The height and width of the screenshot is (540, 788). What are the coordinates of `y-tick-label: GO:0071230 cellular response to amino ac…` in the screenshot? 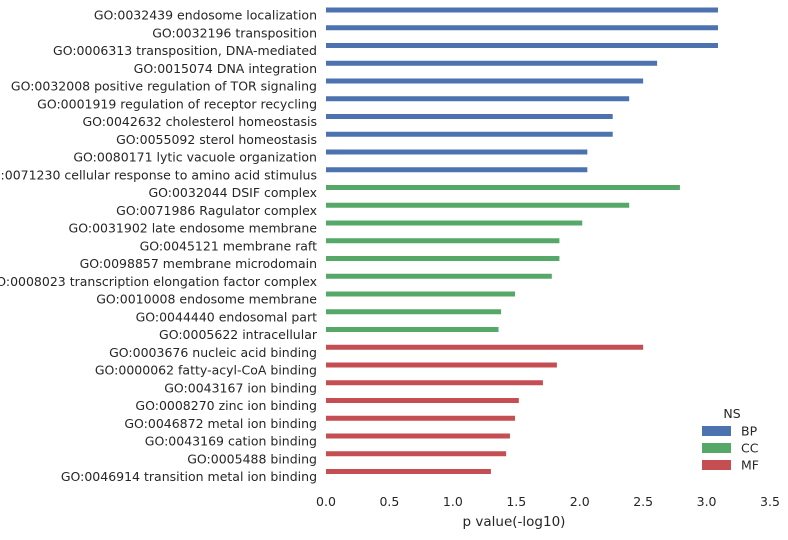 It's located at (158, 174).